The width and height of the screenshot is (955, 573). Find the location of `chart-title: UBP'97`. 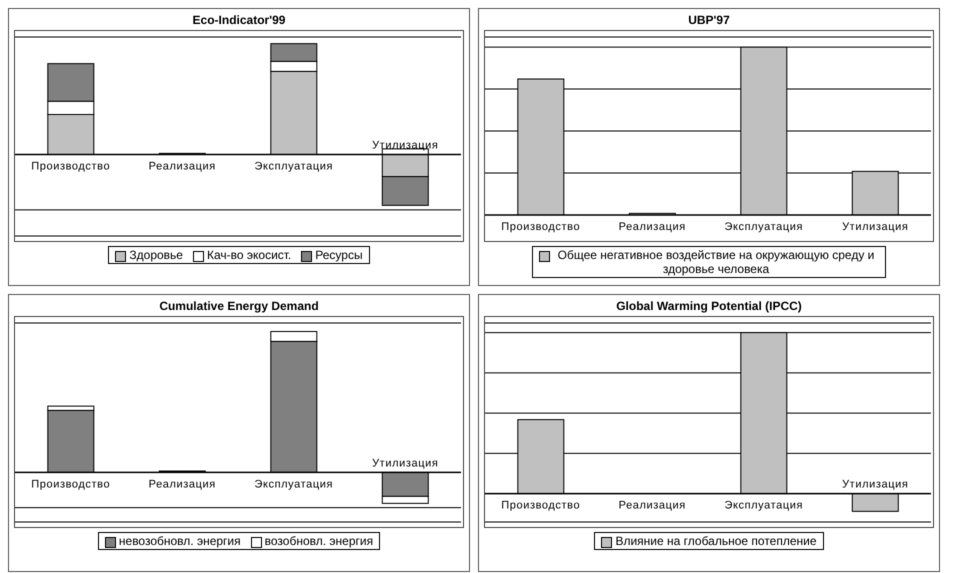

chart-title: UBP'97 is located at coordinates (709, 20).